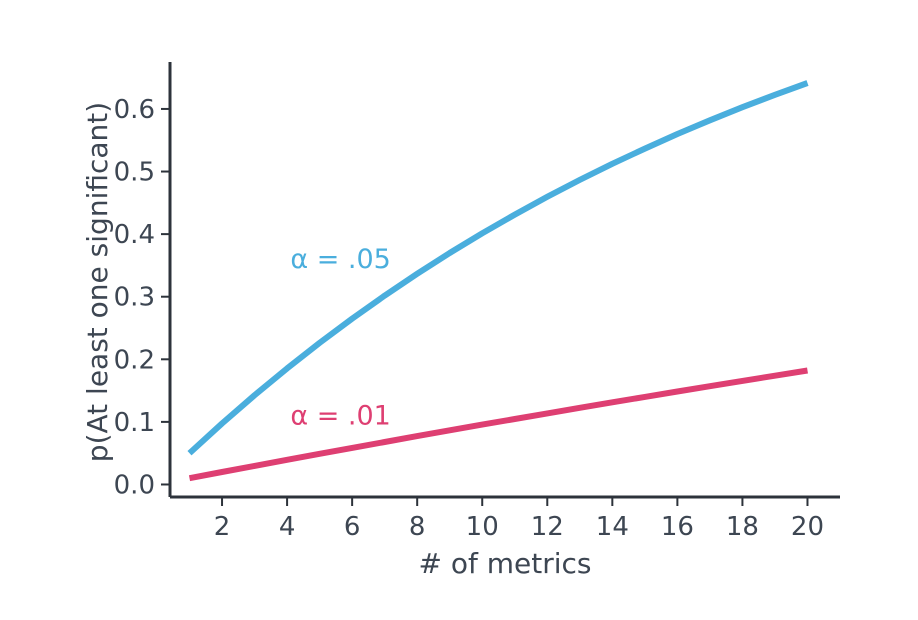  I want to click on y-ticks: 0.0 0.1 0.2 0.3 0.4 0.5 0.6, so click(142, 297).